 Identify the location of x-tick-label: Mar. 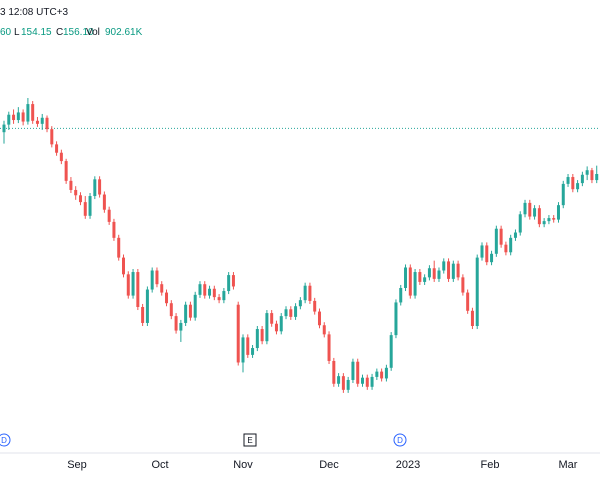
(568, 465).